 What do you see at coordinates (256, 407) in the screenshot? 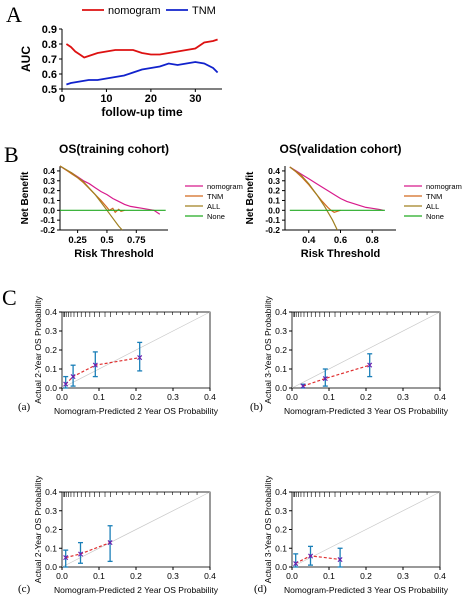
I see `sub-letter-b: (b)` at bounding box center [256, 407].